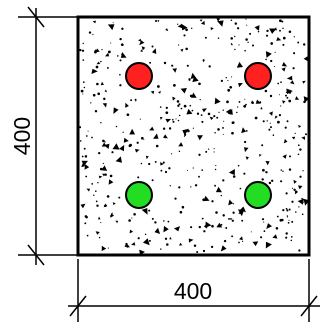 The width and height of the screenshot is (325, 333). Describe the element at coordinates (22, 136) in the screenshot. I see `height-label: 400` at that location.